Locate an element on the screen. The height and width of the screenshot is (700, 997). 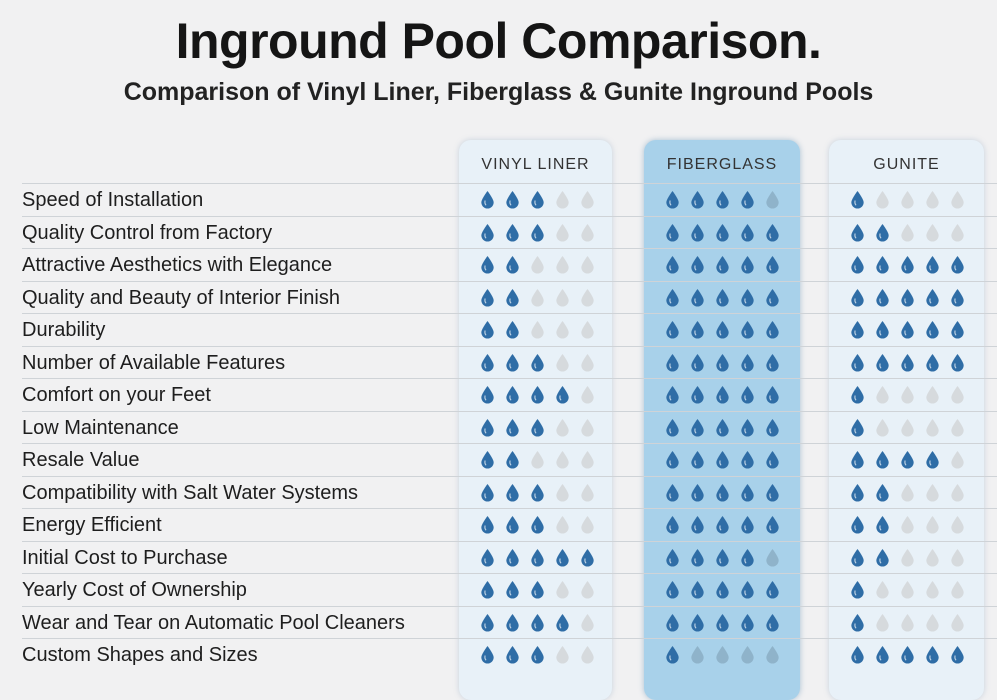
row-label: Number of Available Features is located at coordinates (154, 362).